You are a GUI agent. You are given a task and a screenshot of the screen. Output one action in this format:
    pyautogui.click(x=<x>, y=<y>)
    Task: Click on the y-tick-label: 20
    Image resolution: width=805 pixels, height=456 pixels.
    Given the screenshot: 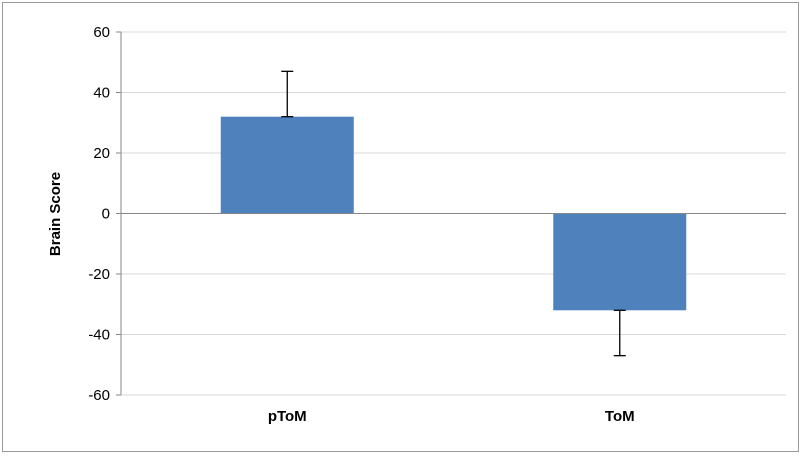 What is the action you would take?
    pyautogui.click(x=101, y=153)
    